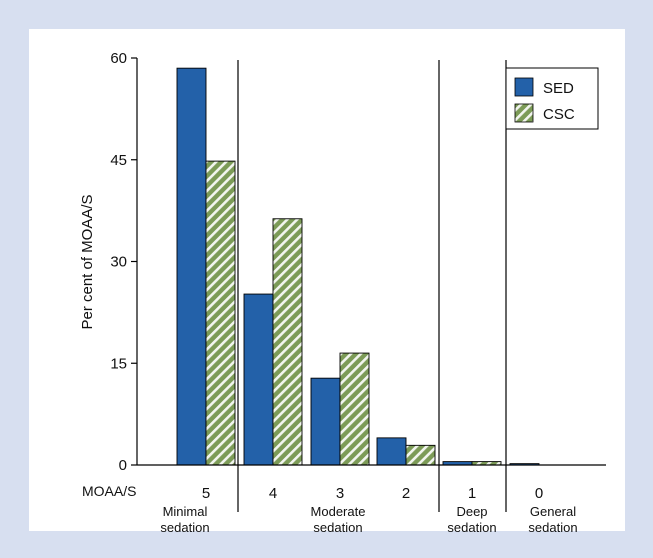 This screenshot has width=653, height=558. Describe the element at coordinates (471, 511) in the screenshot. I see `group-label: Deep` at that location.